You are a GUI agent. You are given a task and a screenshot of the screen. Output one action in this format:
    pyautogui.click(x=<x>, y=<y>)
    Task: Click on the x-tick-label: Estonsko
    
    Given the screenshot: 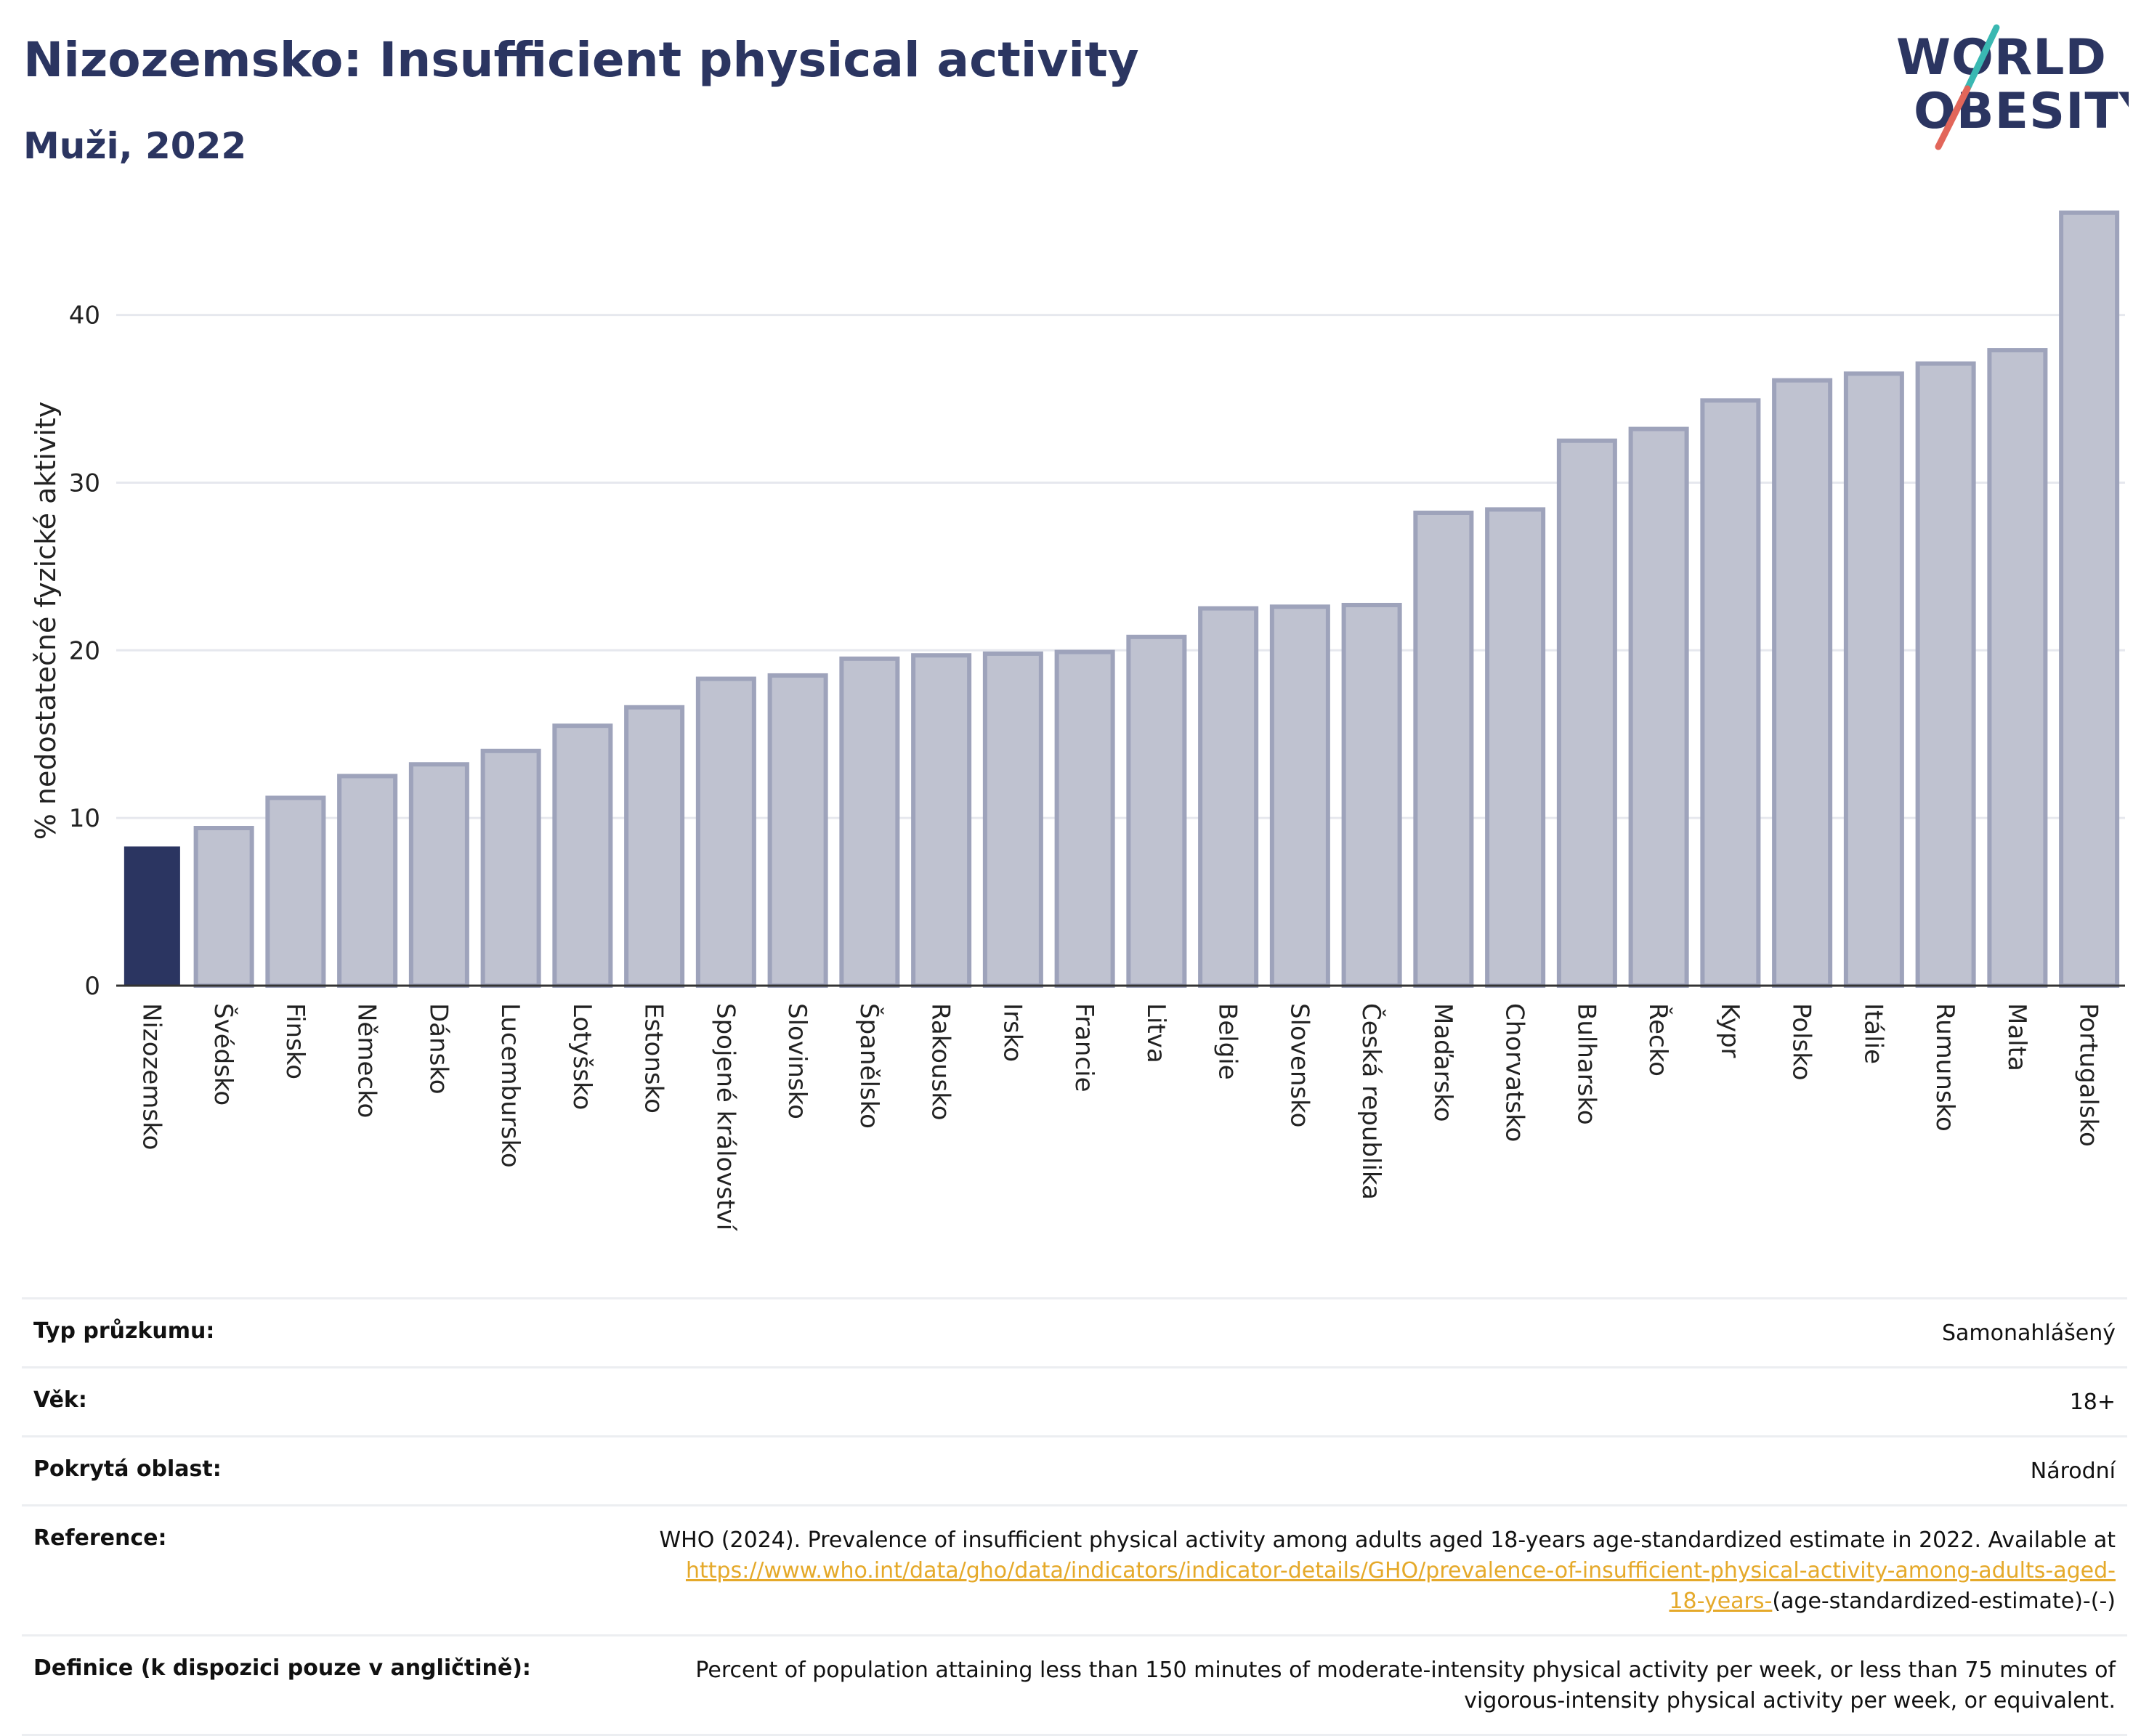 What is the action you would take?
    pyautogui.click(x=653, y=1058)
    